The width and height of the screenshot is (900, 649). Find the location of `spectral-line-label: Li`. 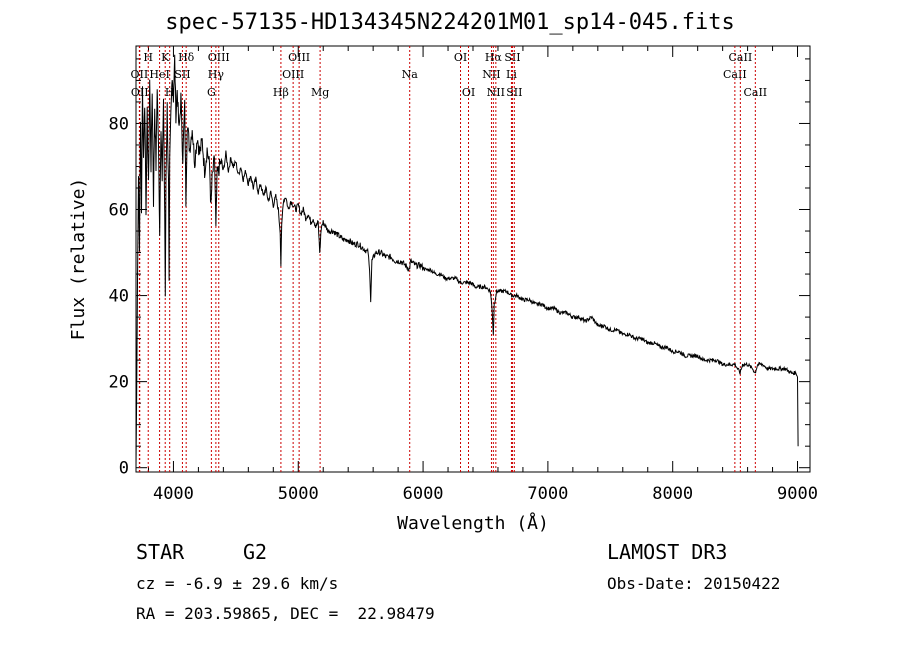

spectral-line-label: Li is located at coordinates (511, 74).